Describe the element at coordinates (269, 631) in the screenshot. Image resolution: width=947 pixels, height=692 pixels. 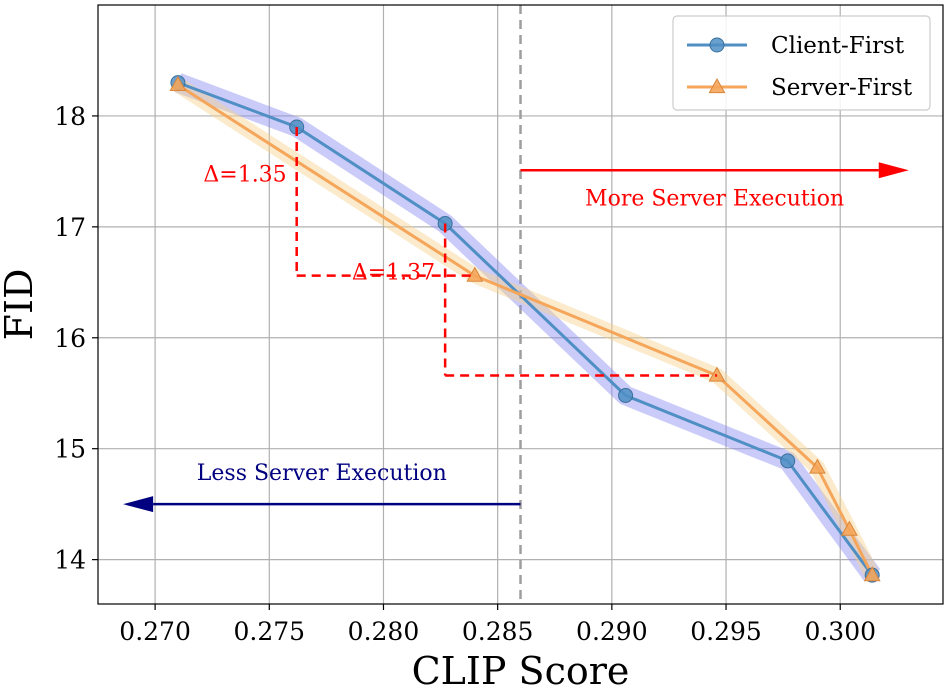
I see `x-tick-label: 0.275` at that location.